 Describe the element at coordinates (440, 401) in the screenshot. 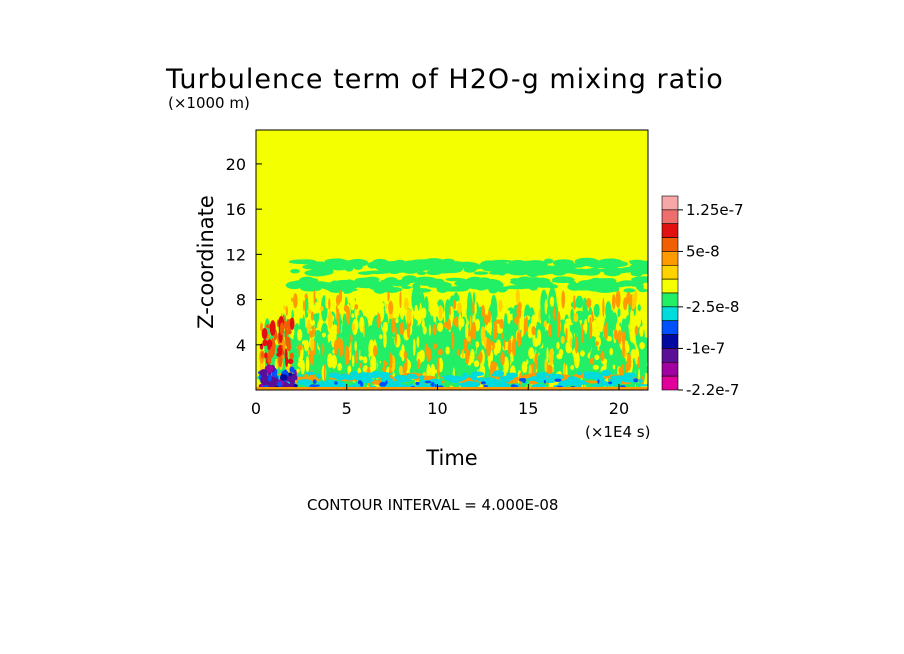

I see `x-ticks: 0 5 10 15 20` at that location.